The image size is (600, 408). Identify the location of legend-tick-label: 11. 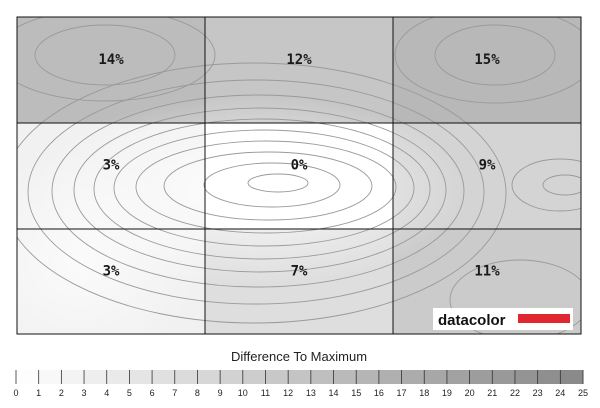
(265, 393).